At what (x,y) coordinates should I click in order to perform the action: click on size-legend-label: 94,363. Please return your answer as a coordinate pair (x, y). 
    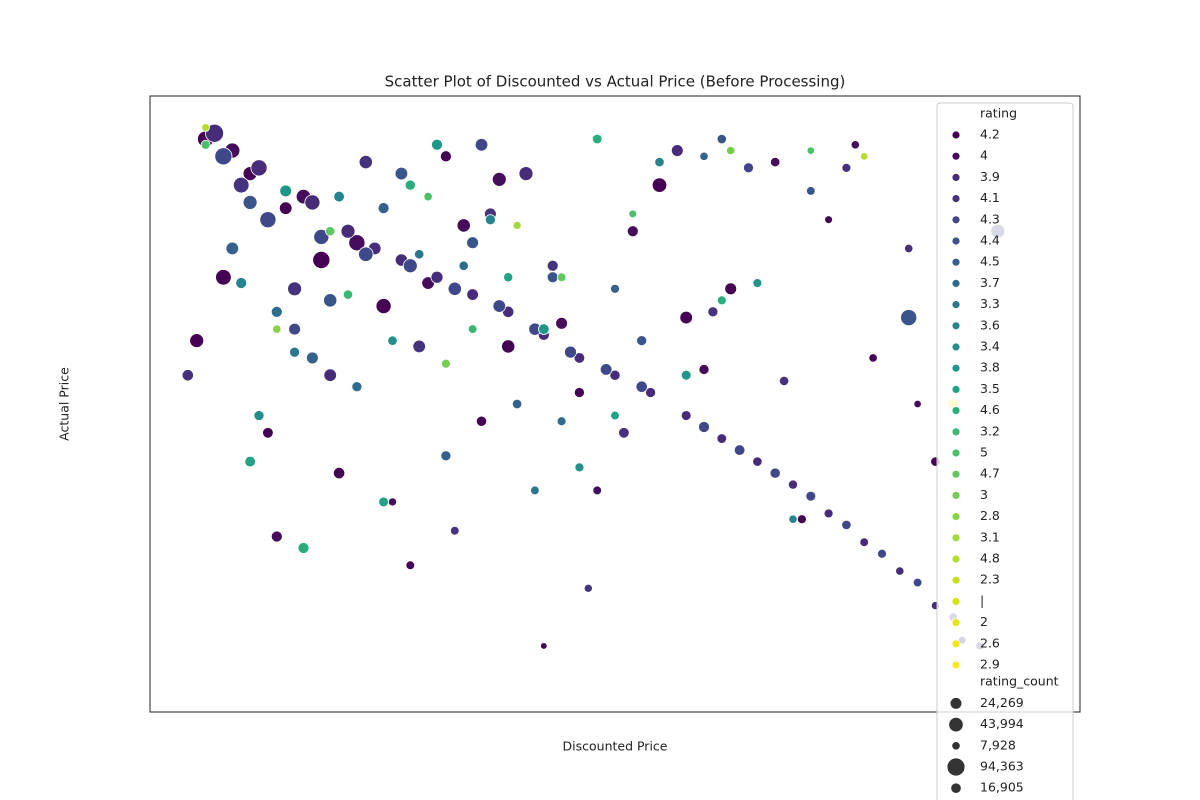
    Looking at the image, I should click on (1002, 766).